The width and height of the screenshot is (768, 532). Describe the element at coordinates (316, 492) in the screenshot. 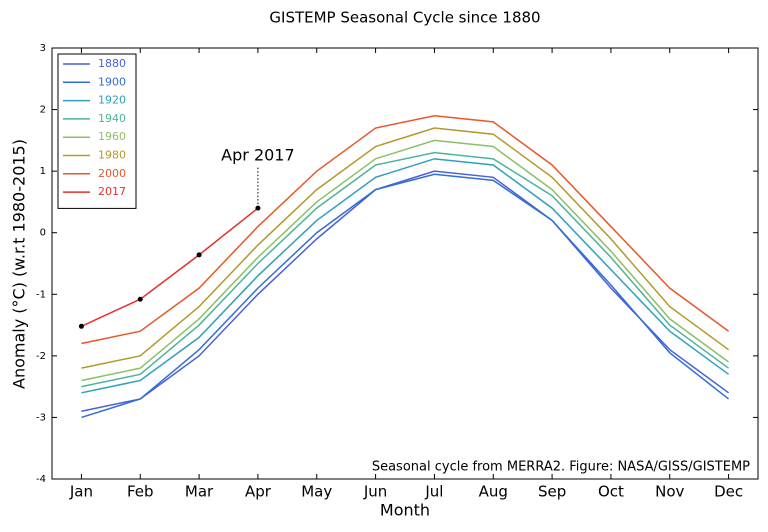

I see `x-tick-label: May` at that location.